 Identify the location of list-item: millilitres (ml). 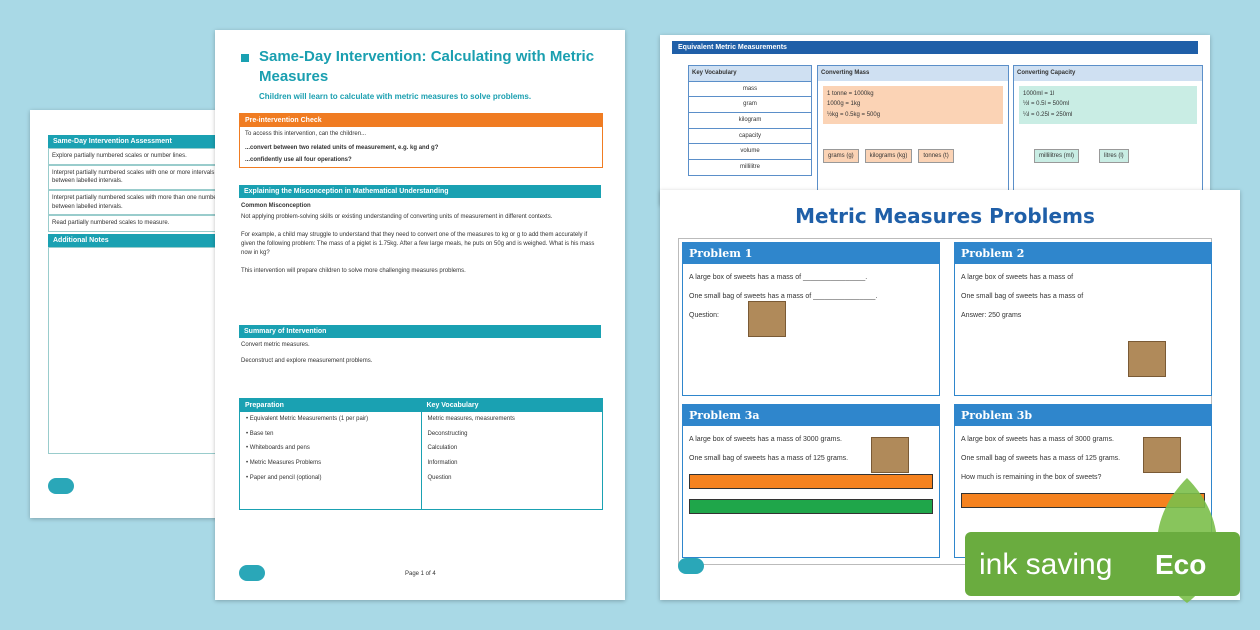
(1056, 156).